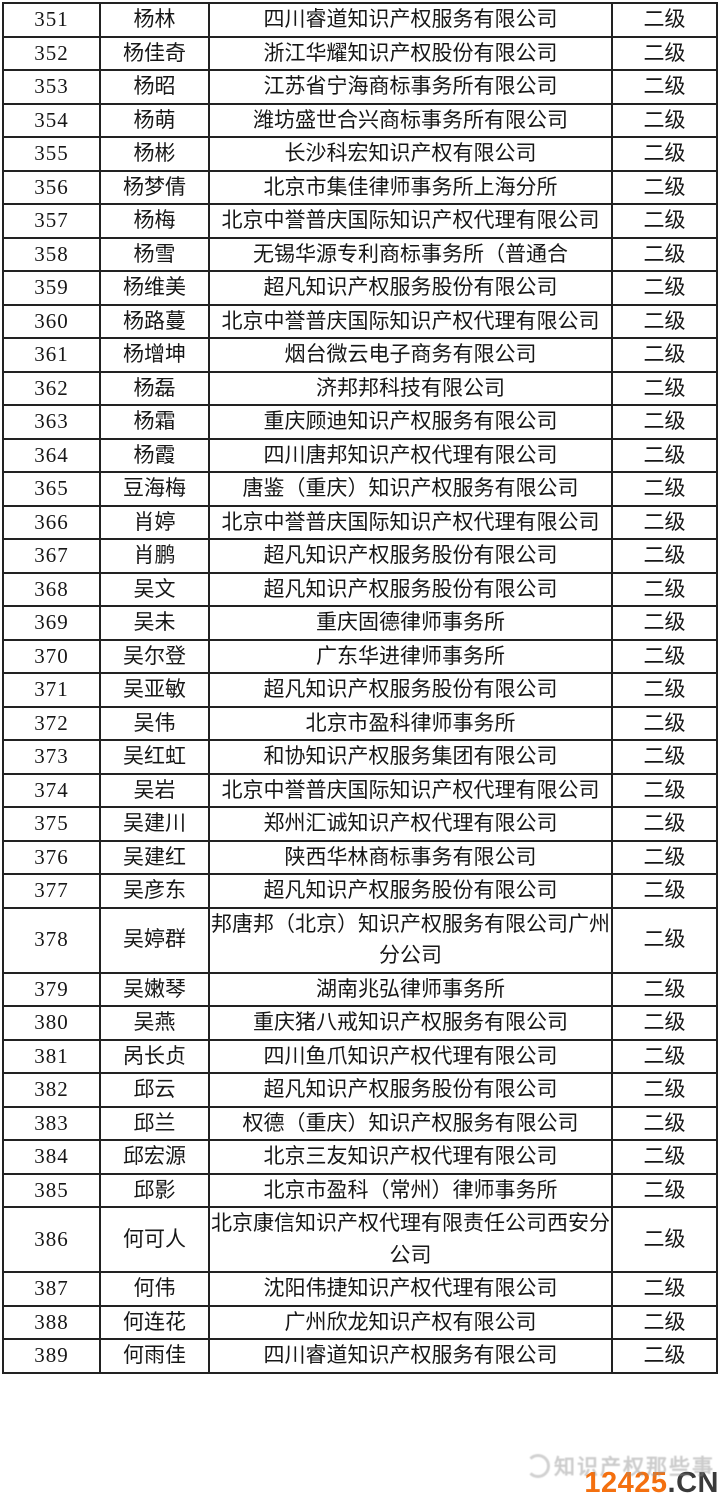 The width and height of the screenshot is (720, 1505). Describe the element at coordinates (360, 891) in the screenshot. I see `table-row: 377 吴彦东 超凡知识产权服务股份有限公司 二级` at that location.